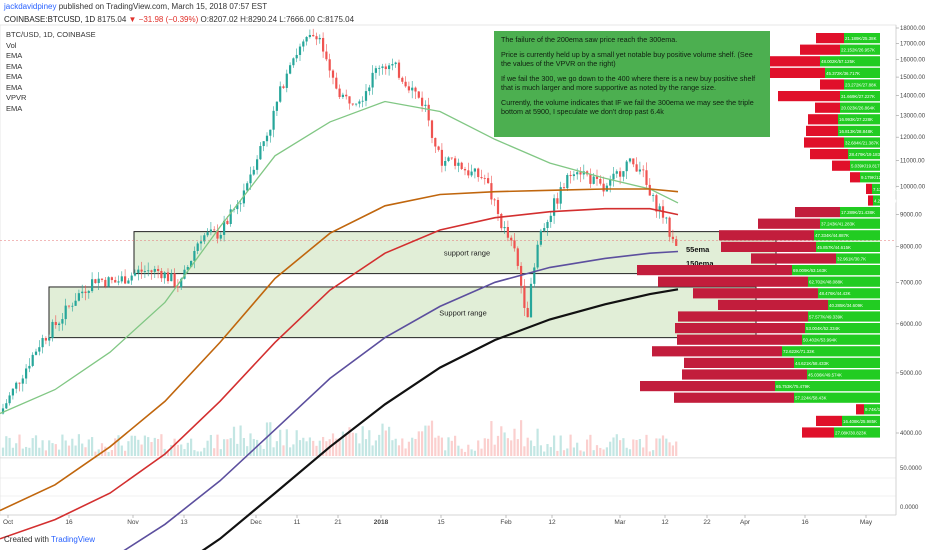  Describe the element at coordinates (885, 189) in the screenshot. I see `vpvr-label: 7.13K/6.36K` at that location.